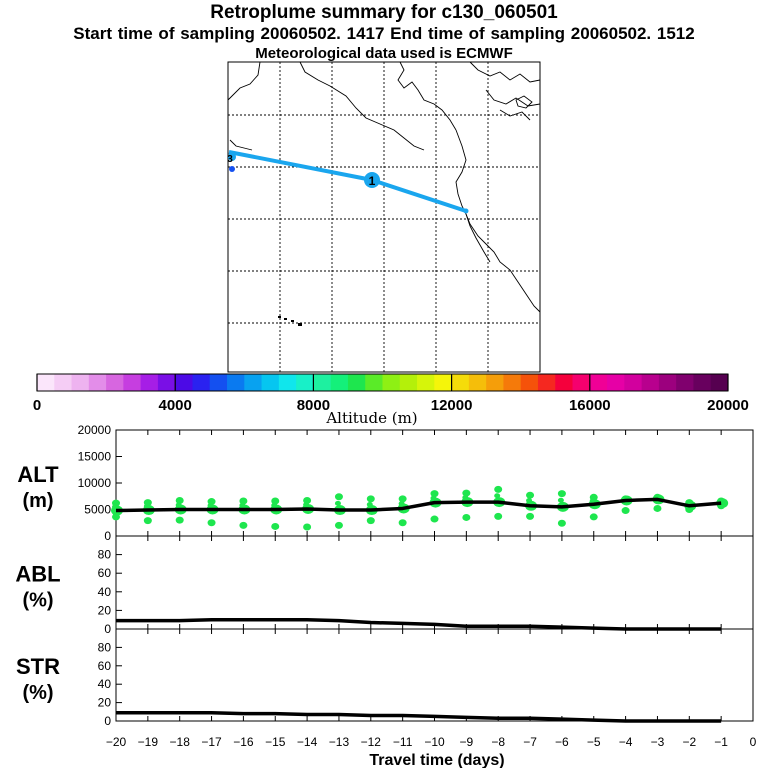 Image resolution: width=768 pixels, height=768 pixels. Describe the element at coordinates (384, 187) in the screenshot. I see `coastlines` at that location.